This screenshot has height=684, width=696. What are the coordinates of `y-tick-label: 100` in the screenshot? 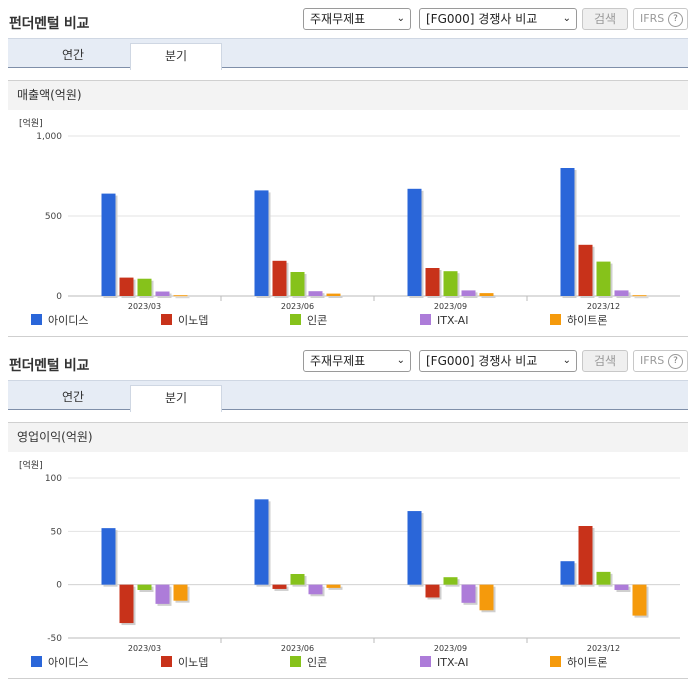 It's located at (53, 479).